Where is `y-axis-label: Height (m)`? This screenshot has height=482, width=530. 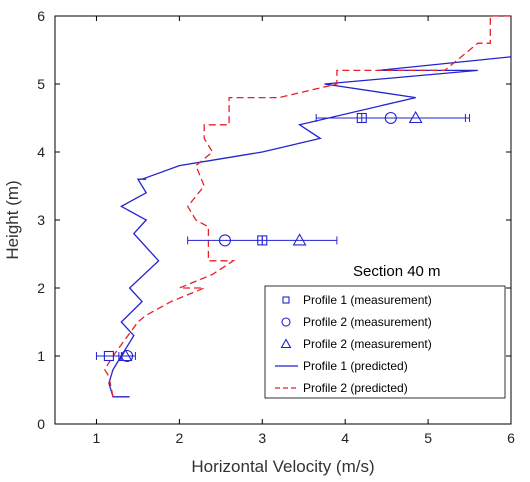
y-axis-label: Height (m) is located at coordinates (12, 219).